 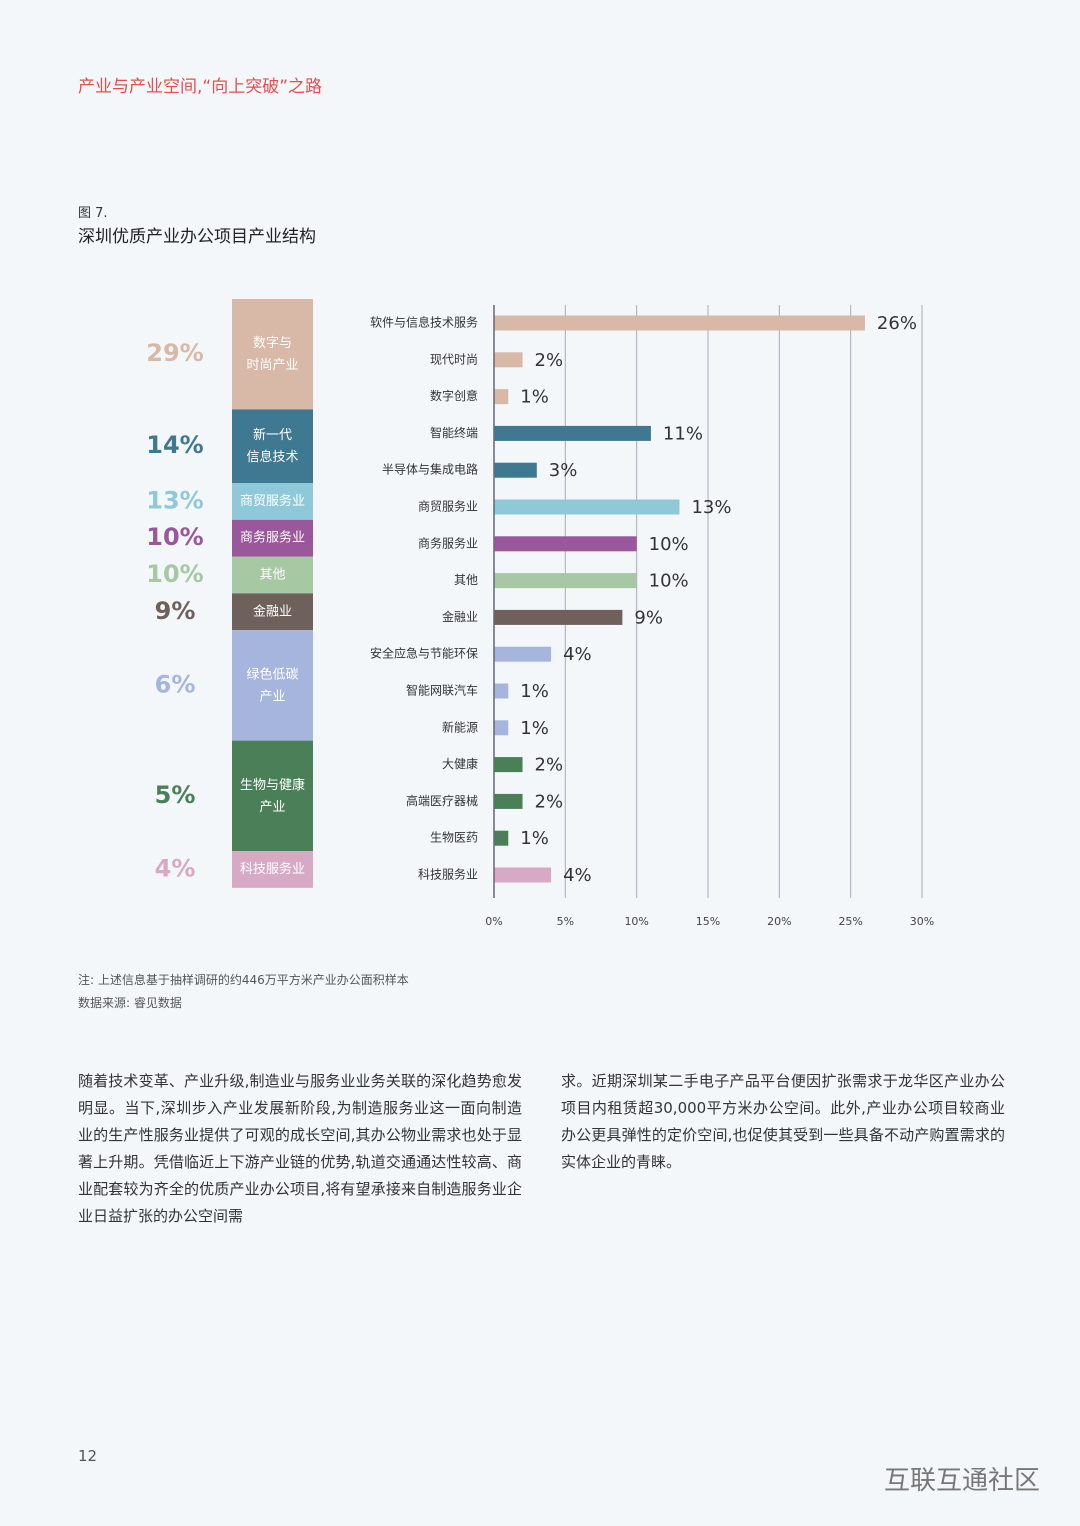 I want to click on value-label: 3%, so click(x=563, y=470).